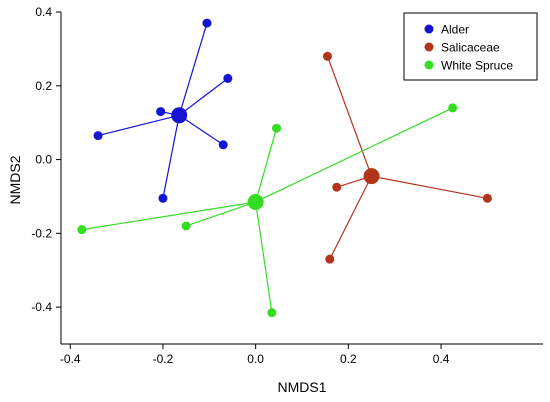 The height and width of the screenshot is (402, 550). What do you see at coordinates (255, 359) in the screenshot?
I see `x-tick-label: 0.0` at bounding box center [255, 359].